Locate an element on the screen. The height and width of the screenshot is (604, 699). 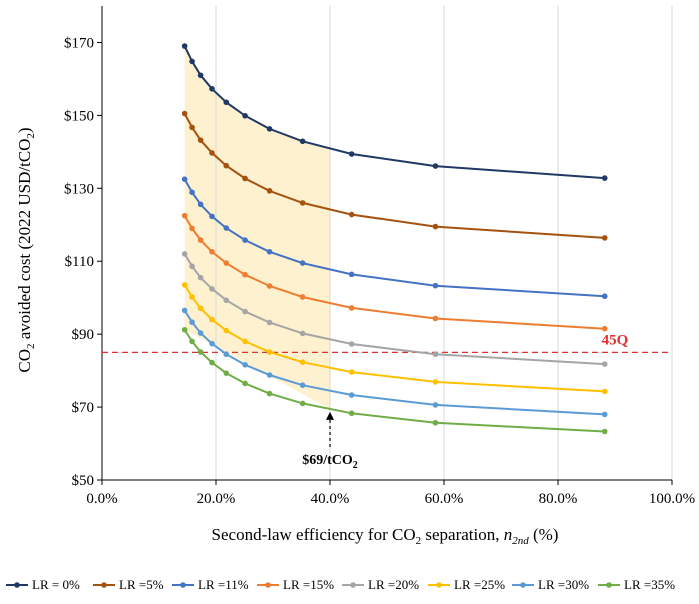
legend-label: LR =35% is located at coordinates (649, 584).